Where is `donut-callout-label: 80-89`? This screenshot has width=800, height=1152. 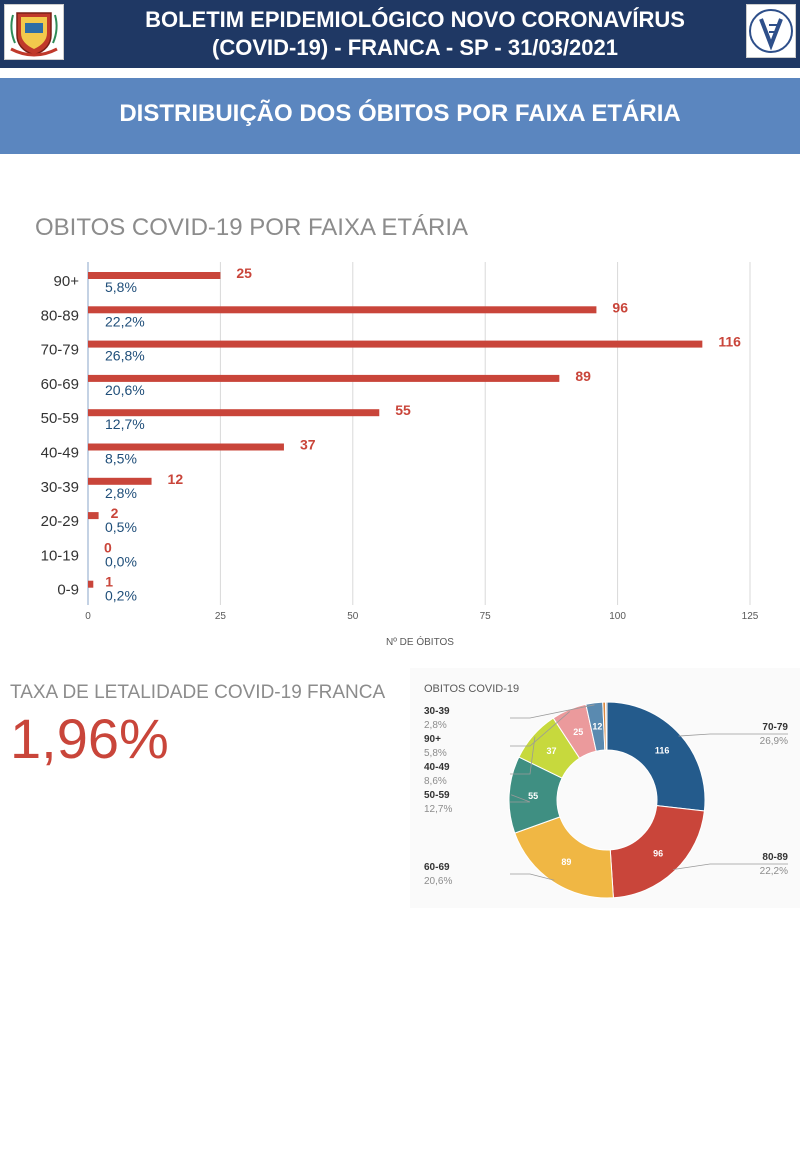 donut-callout-label: 80-89 is located at coordinates (775, 857).